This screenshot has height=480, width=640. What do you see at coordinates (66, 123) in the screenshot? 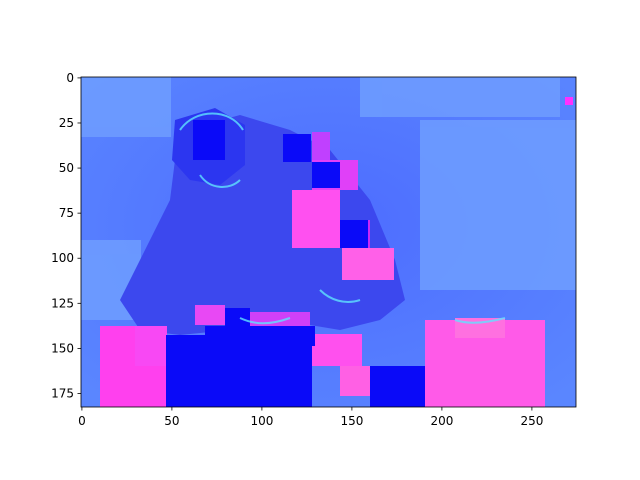
I see `y-tick-label: 25` at bounding box center [66, 123].